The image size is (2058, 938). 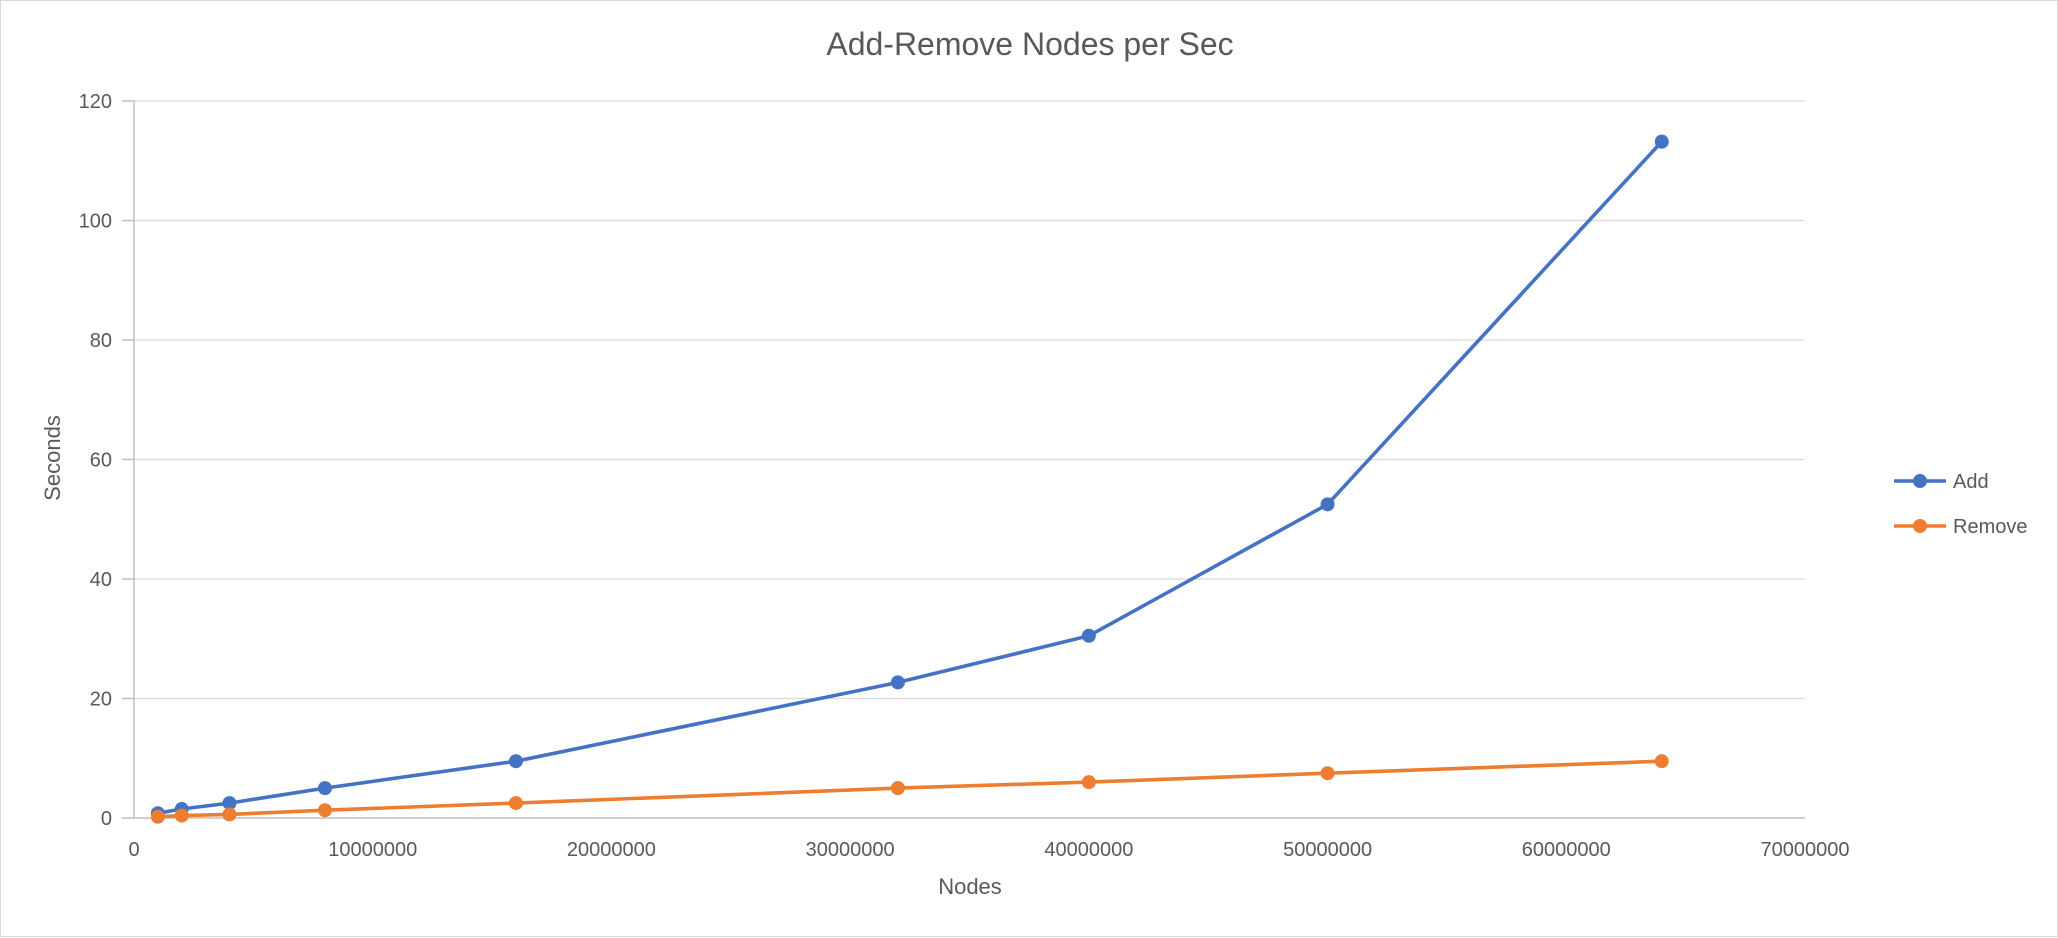 What do you see at coordinates (1029, 44) in the screenshot?
I see `chart-title: Add-Remove Nodes per Sec` at bounding box center [1029, 44].